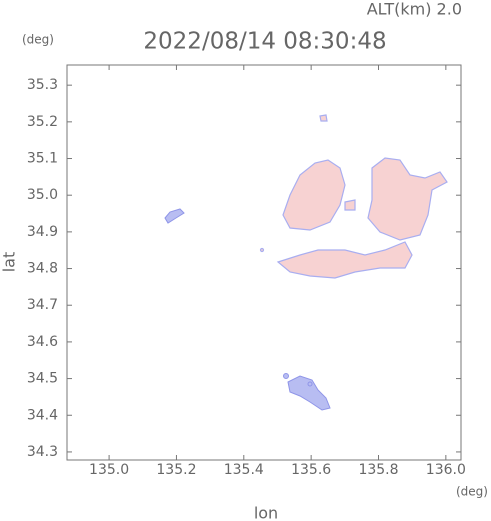 Image resolution: width=491 pixels, height=521 pixels. What do you see at coordinates (446, 470) in the screenshot?
I see `x-tick-label: 136.0` at bounding box center [446, 470].